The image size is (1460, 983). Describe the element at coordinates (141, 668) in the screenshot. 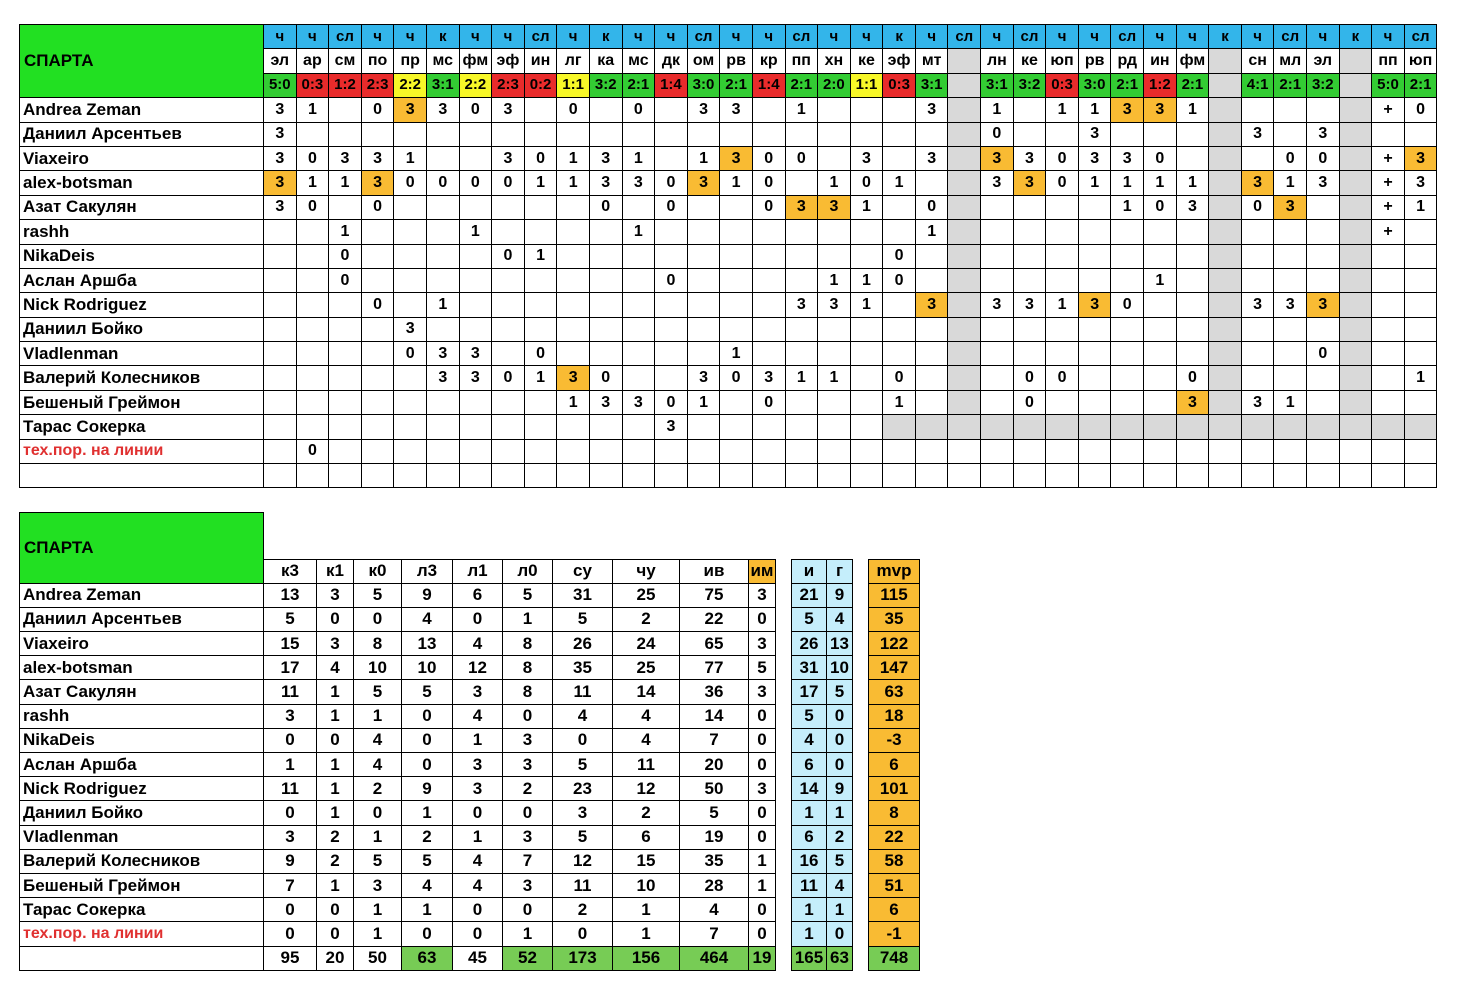

I see `player-name: alex-botsman` at that location.